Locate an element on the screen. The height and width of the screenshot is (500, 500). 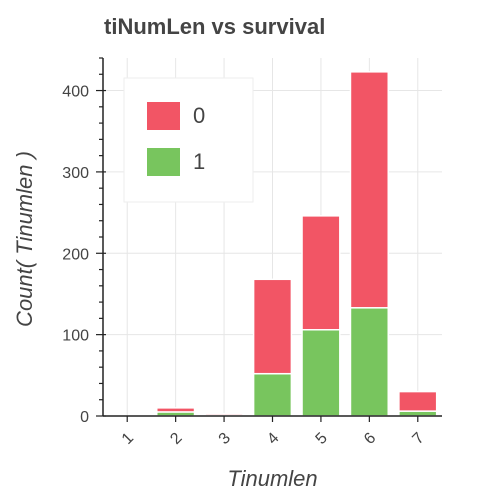
x-tick-label: 5 is located at coordinates (322, 439).